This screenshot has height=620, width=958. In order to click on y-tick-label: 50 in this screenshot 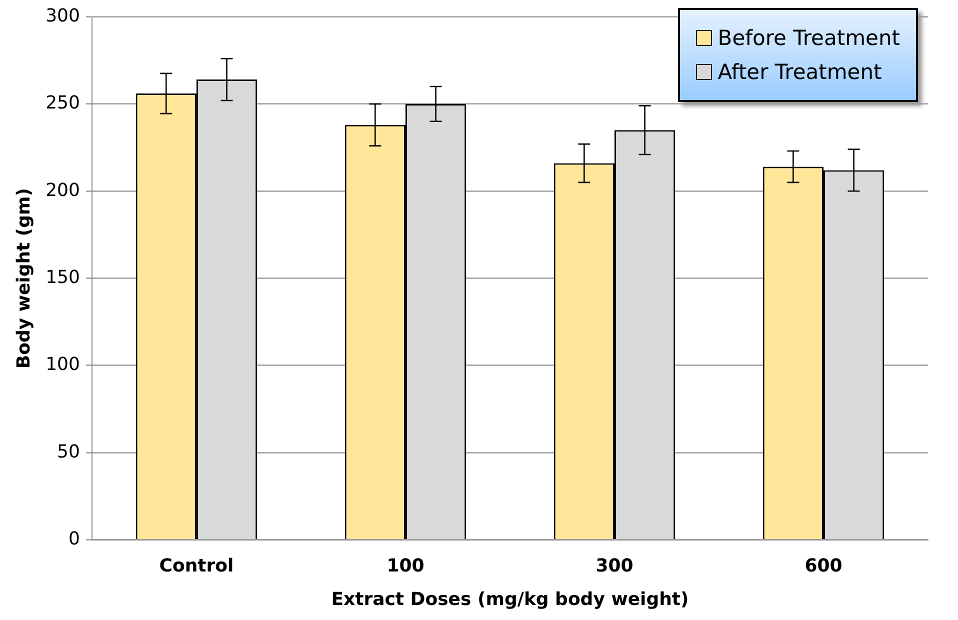, I will do `click(68, 451)`.